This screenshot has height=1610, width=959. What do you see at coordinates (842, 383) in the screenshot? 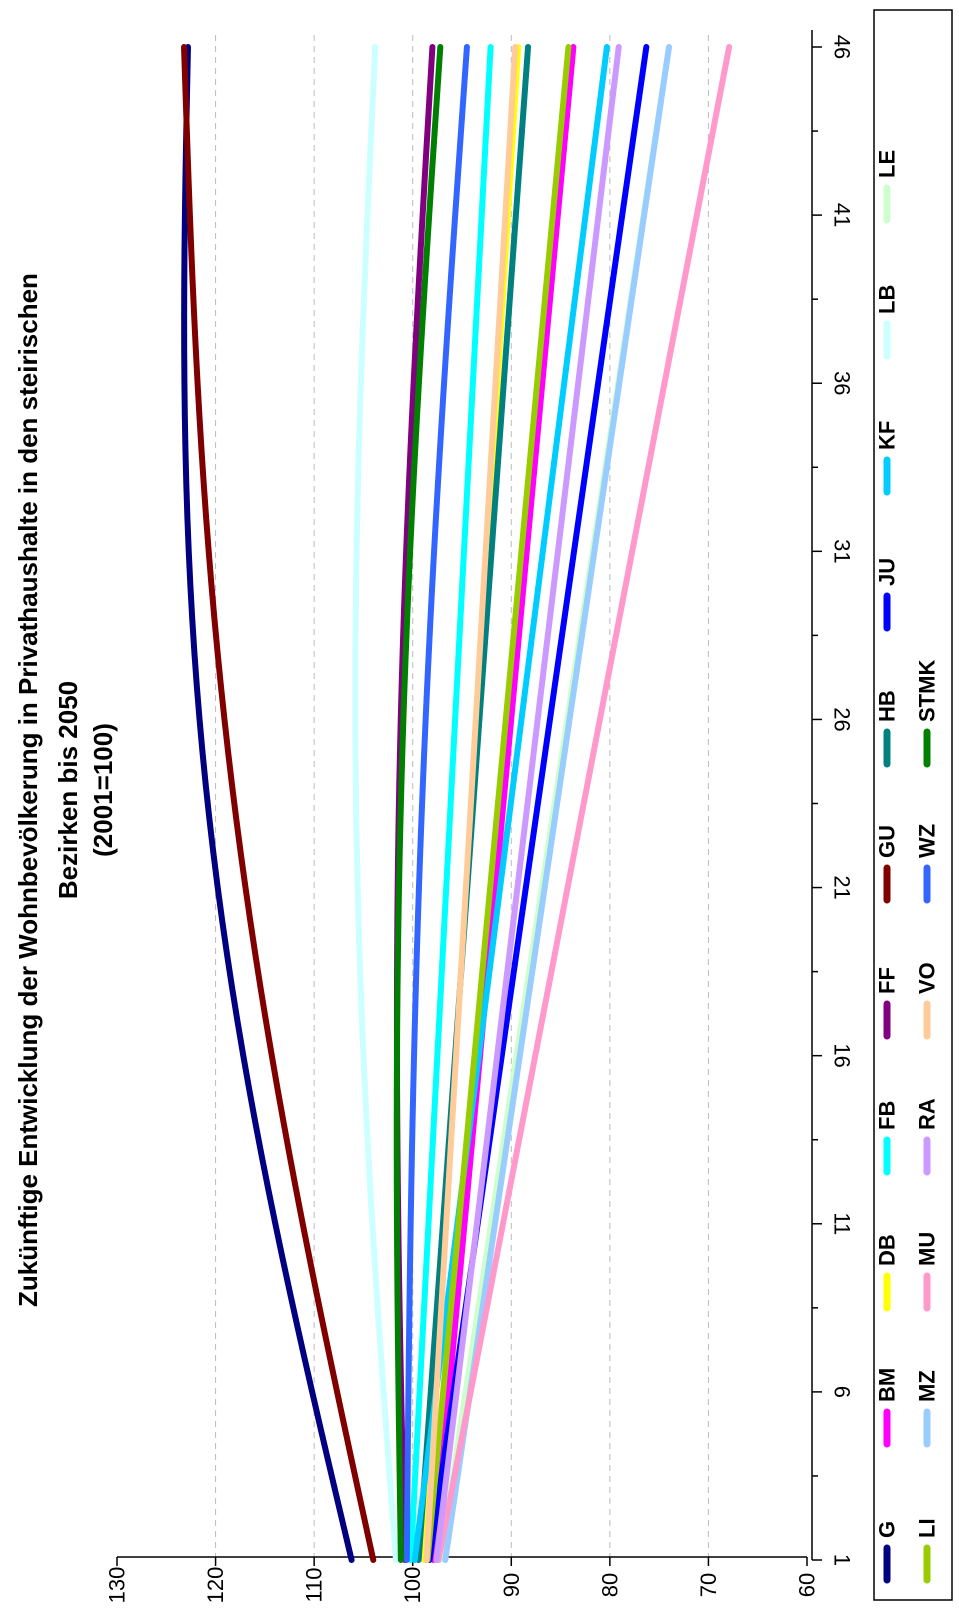
I see `x-tick-label: 36` at bounding box center [842, 383].